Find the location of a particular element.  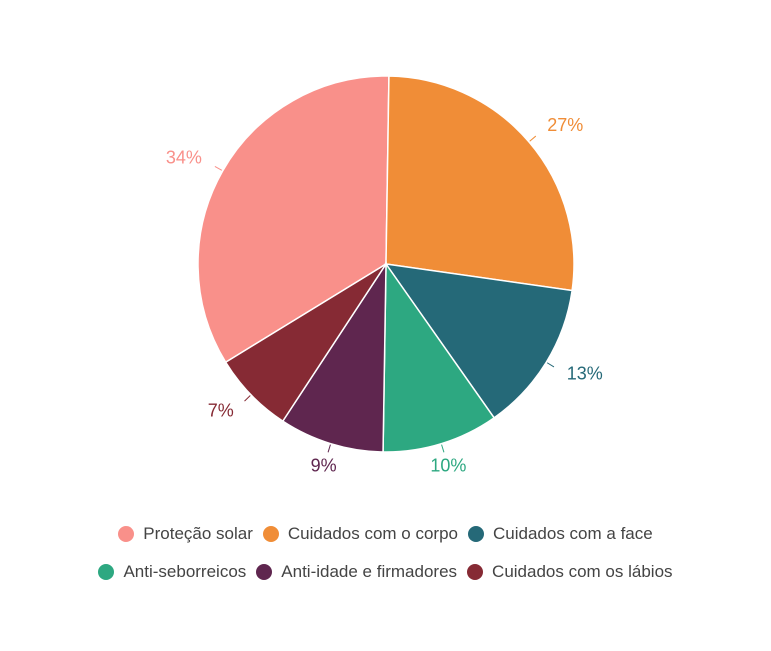

pie-slice-anti-idade-e-firmadores is located at coordinates (334, 357).